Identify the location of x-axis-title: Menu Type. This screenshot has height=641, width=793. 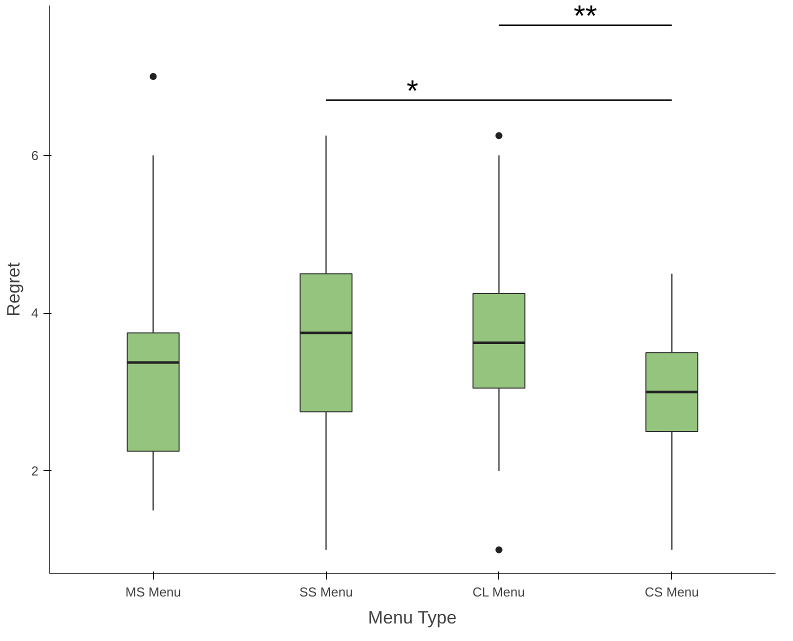
(412, 618).